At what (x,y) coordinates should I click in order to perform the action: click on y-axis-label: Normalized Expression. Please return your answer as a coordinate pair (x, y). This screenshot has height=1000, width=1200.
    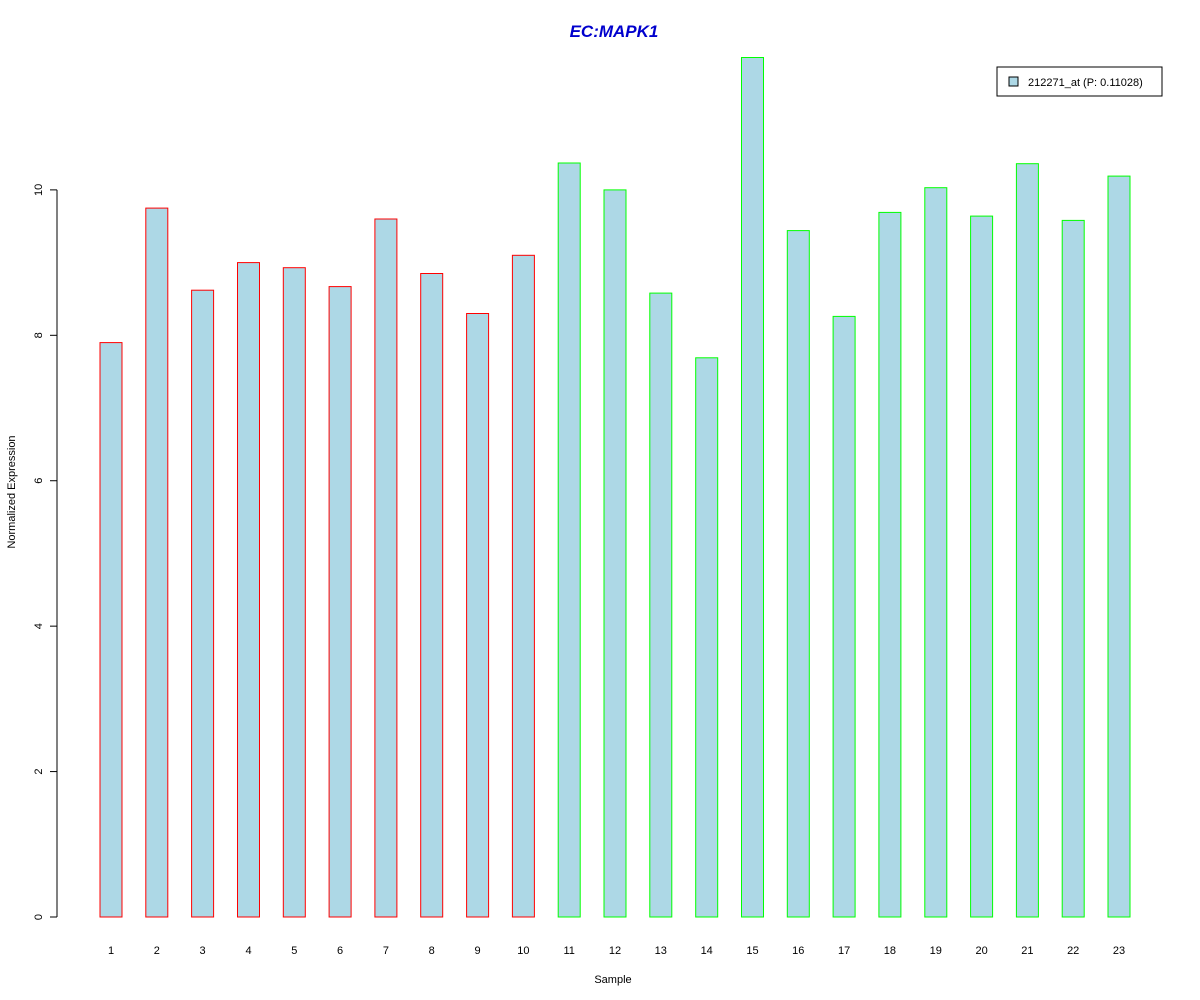
    Looking at the image, I should click on (12, 491).